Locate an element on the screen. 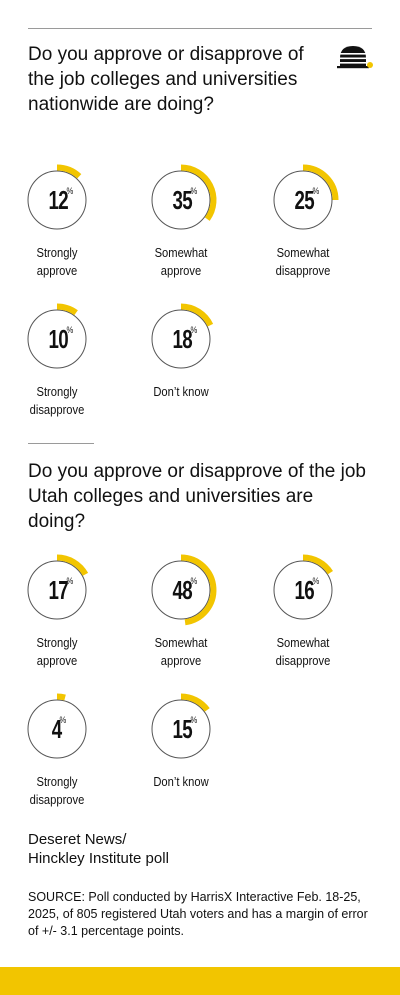 This screenshot has width=400, height=995. stat-item: 35% Somewhat approve is located at coordinates (181, 230).